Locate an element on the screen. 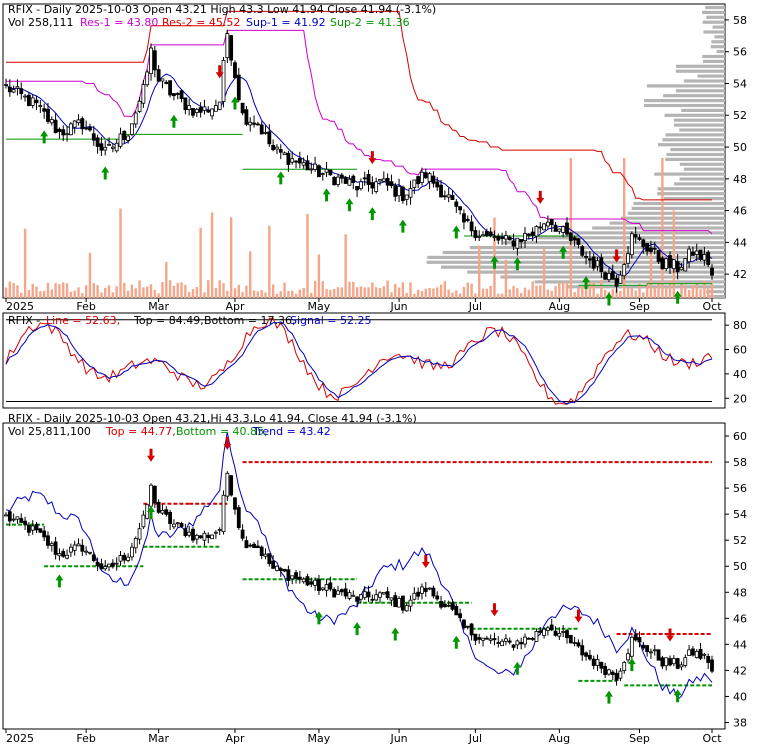 The height and width of the screenshot is (745, 780). pivot-top-label: Top = 44.77, is located at coordinates (140, 431).